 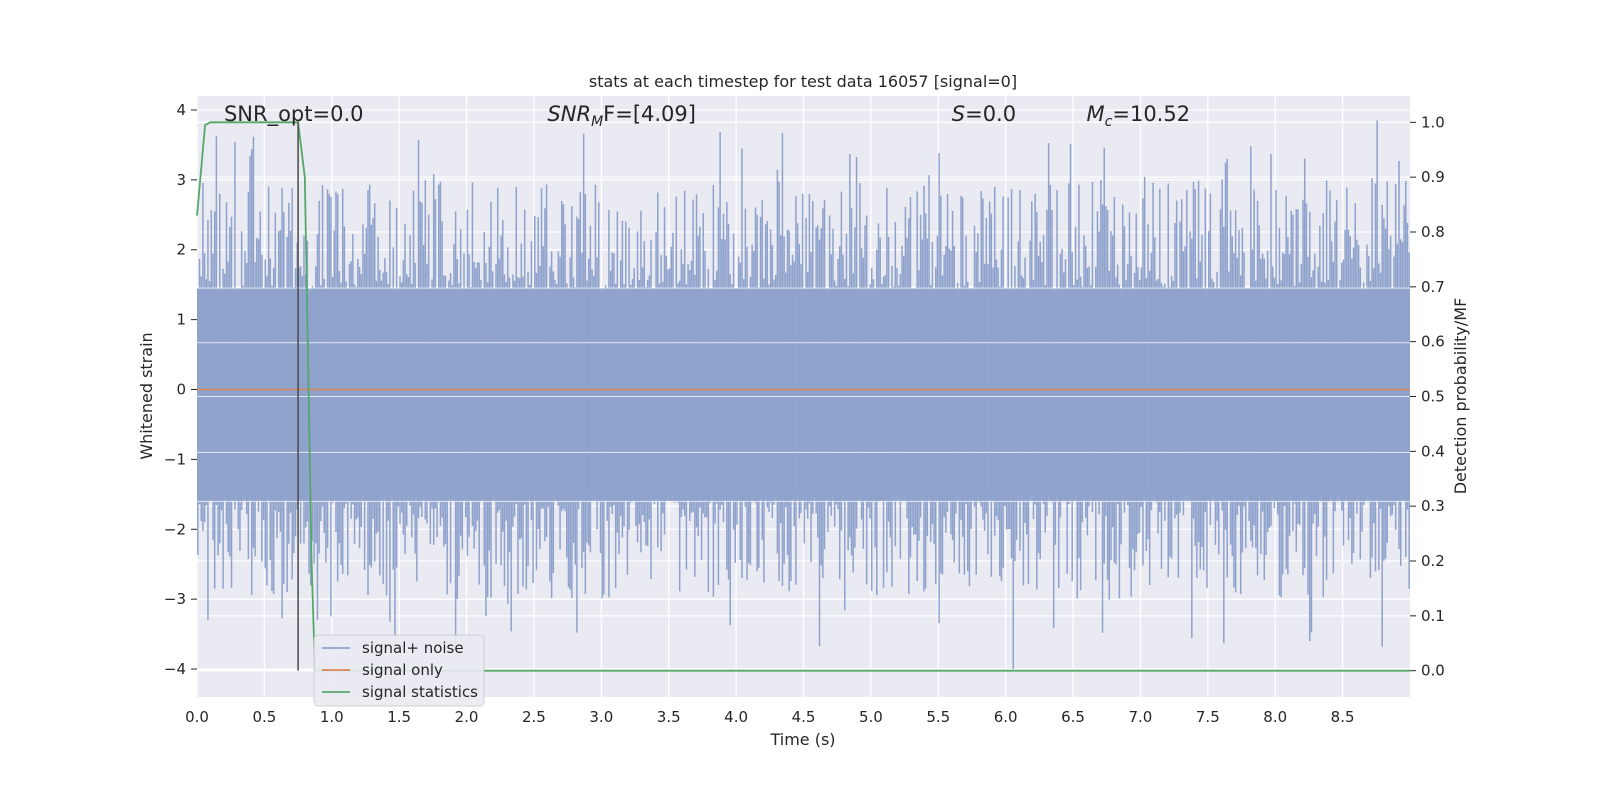 I want to click on y-axis-left: −4 −3 −2 −1 0 1 2 3 4, so click(x=180, y=389).